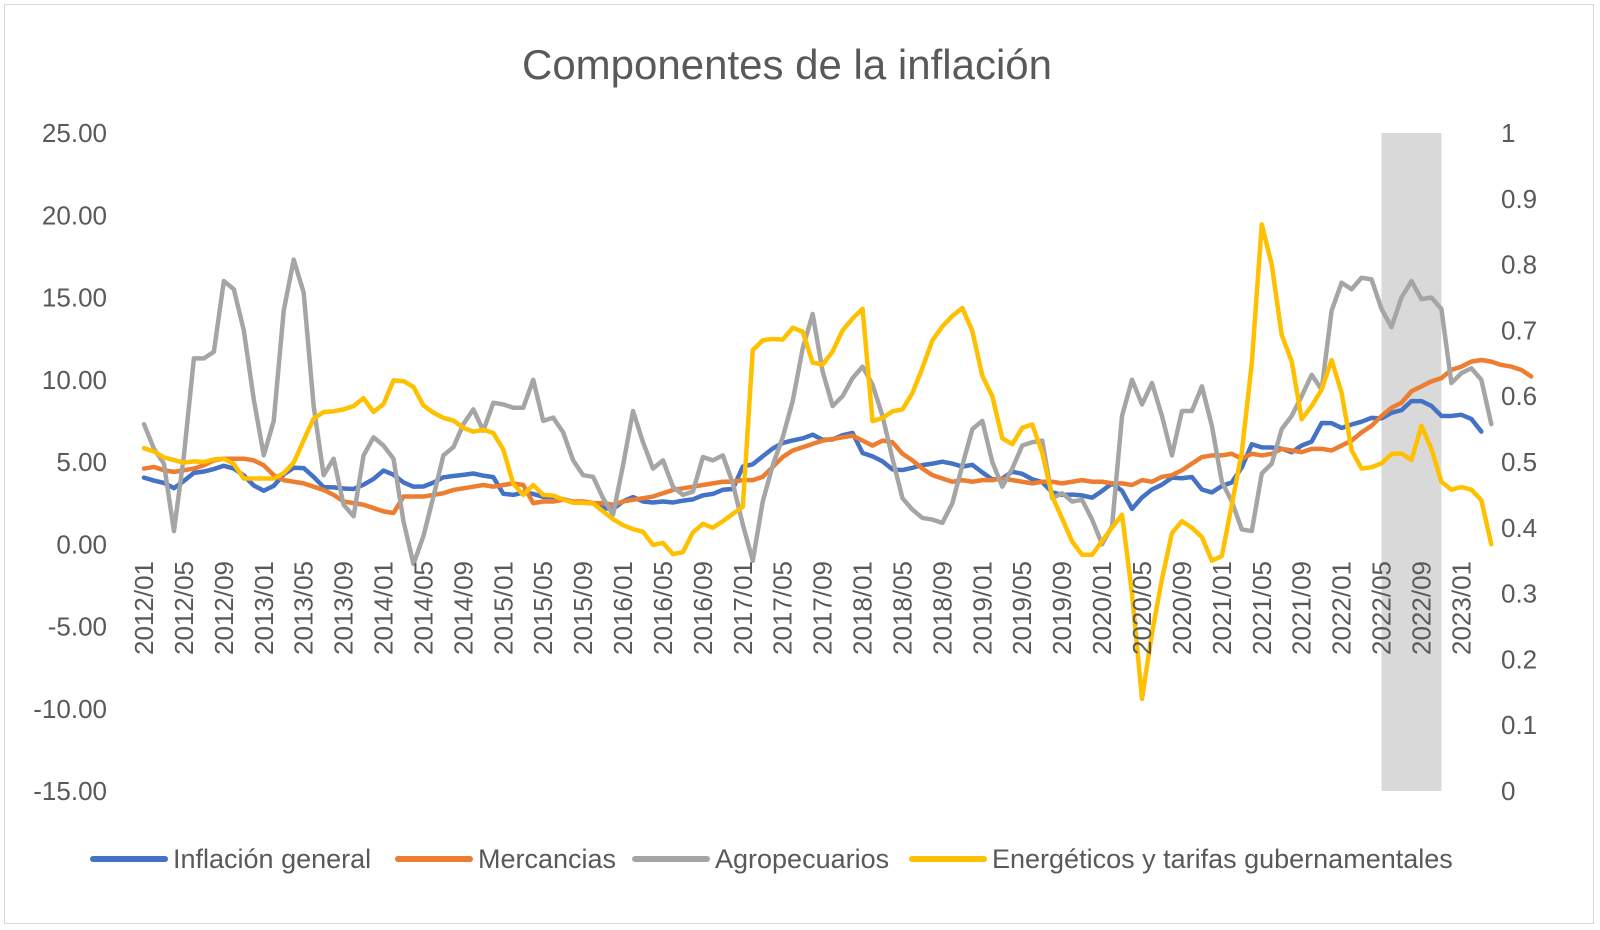  Describe the element at coordinates (264, 608) in the screenshot. I see `x-tick-label: 2013/01` at that location.